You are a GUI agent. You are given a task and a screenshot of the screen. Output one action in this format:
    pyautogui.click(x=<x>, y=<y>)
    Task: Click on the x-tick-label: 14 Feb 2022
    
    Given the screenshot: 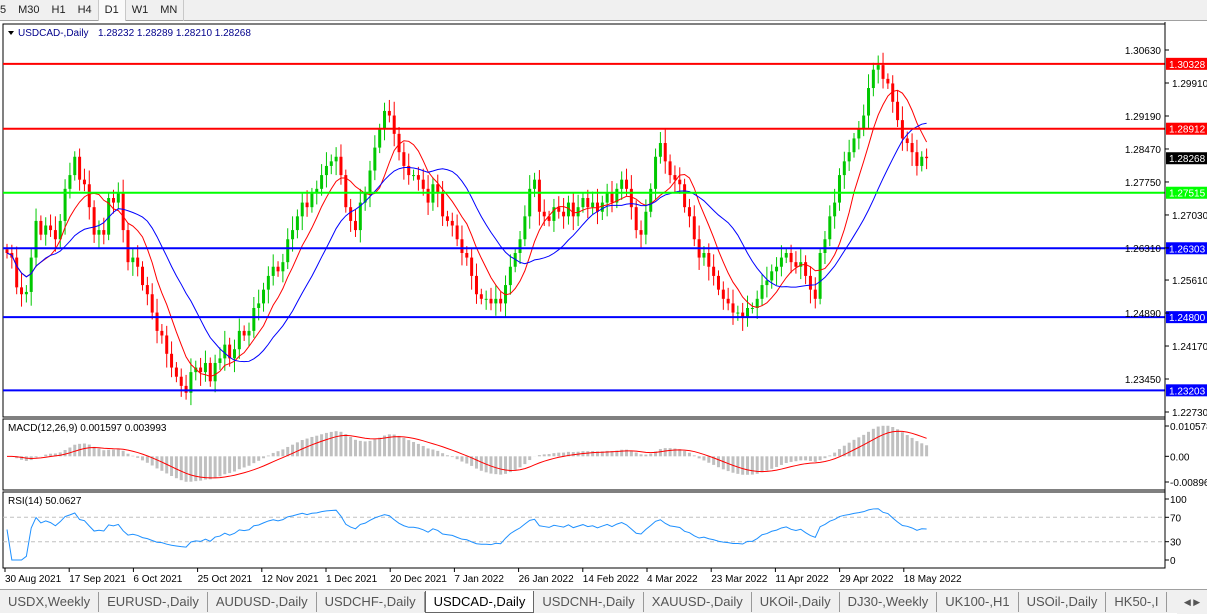 What is the action you would take?
    pyautogui.click(x=611, y=579)
    